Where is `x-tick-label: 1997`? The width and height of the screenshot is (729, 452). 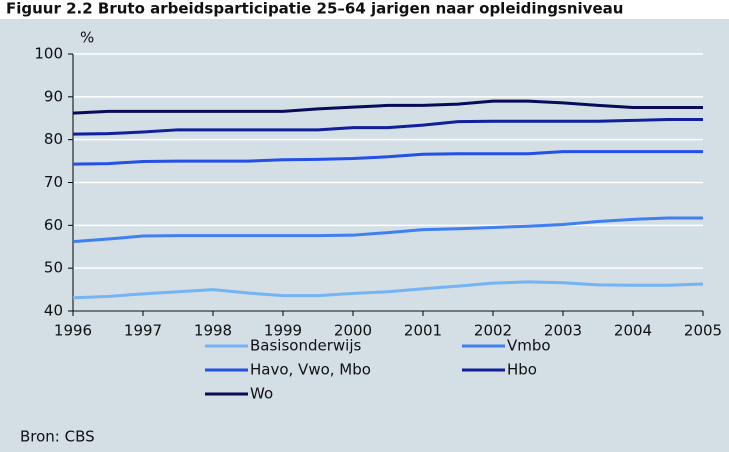 x-tick-label: 1997 is located at coordinates (143, 331).